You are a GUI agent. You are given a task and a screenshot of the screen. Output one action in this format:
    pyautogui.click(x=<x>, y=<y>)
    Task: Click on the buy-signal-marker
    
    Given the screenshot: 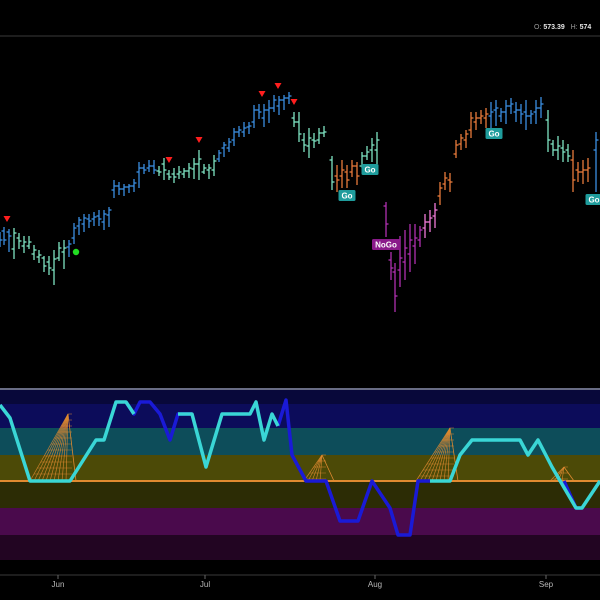 What is the action you would take?
    pyautogui.click(x=76, y=252)
    